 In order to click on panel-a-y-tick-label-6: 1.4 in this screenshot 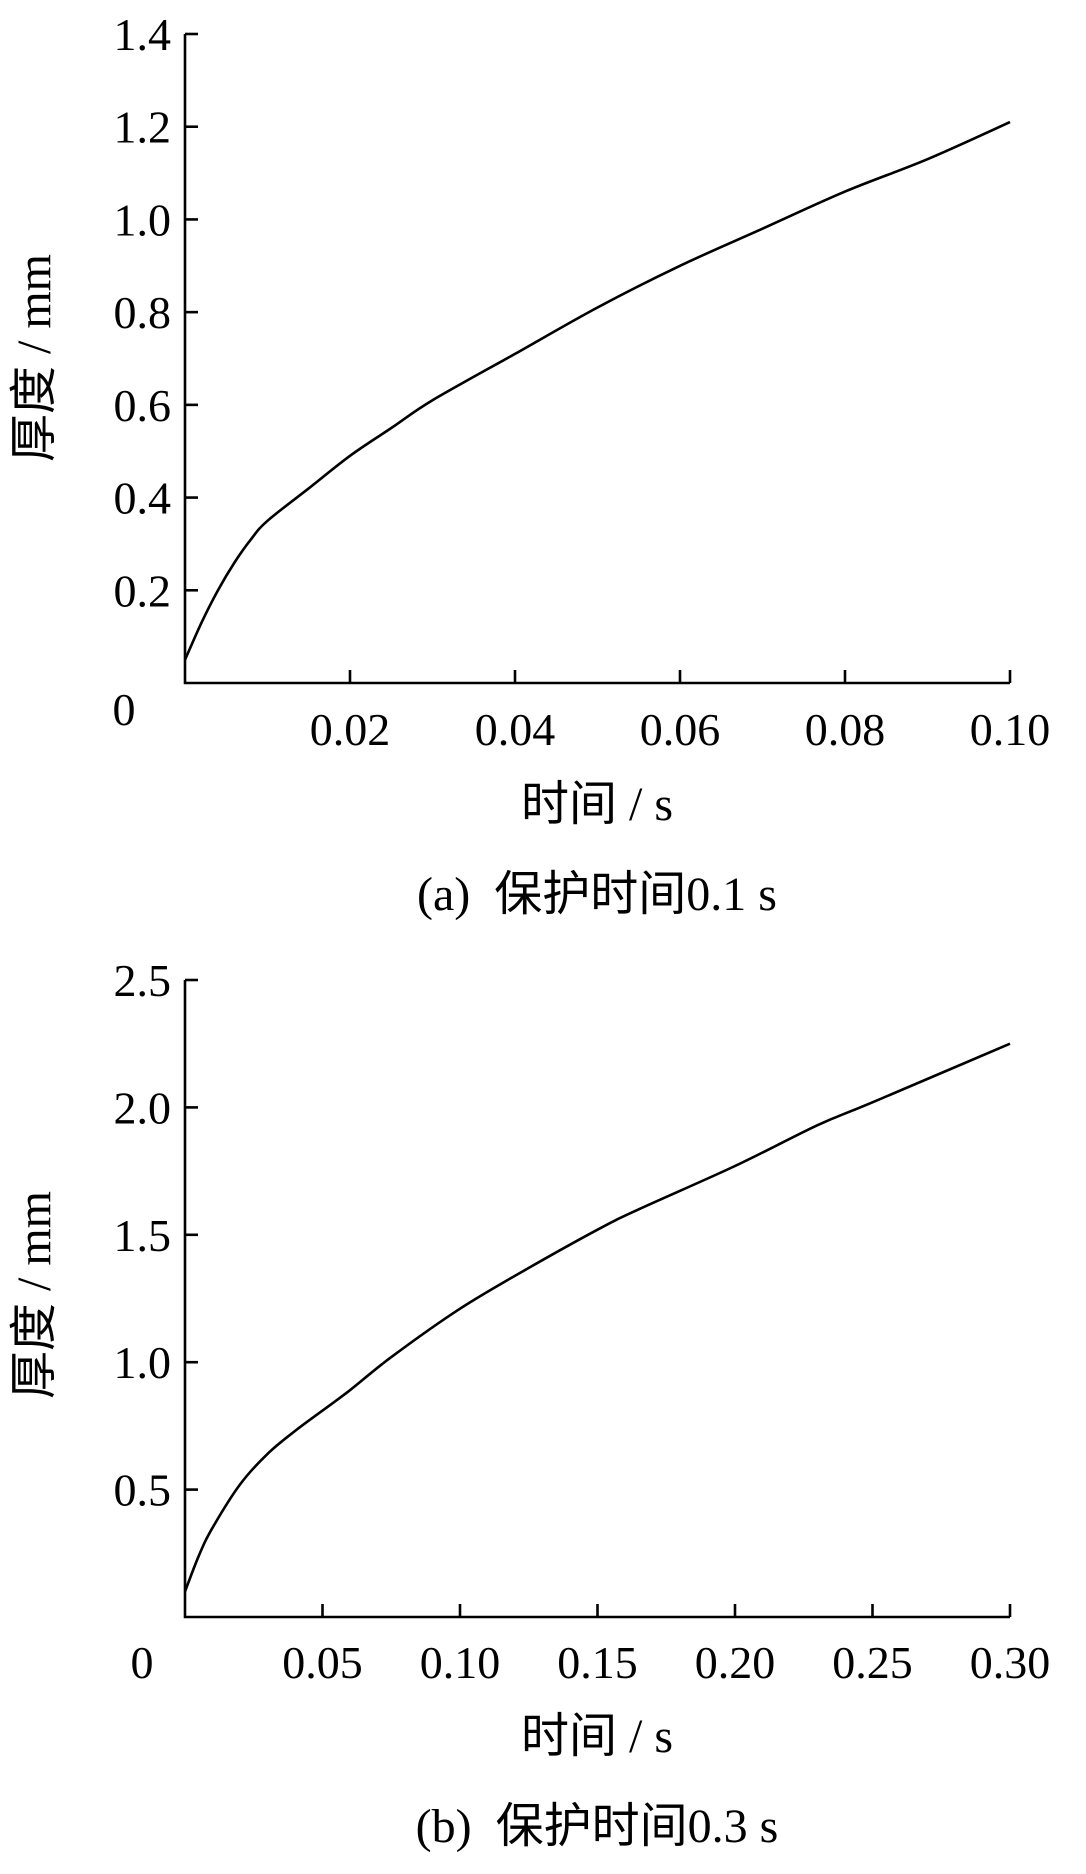, I will do `click(143, 34)`.